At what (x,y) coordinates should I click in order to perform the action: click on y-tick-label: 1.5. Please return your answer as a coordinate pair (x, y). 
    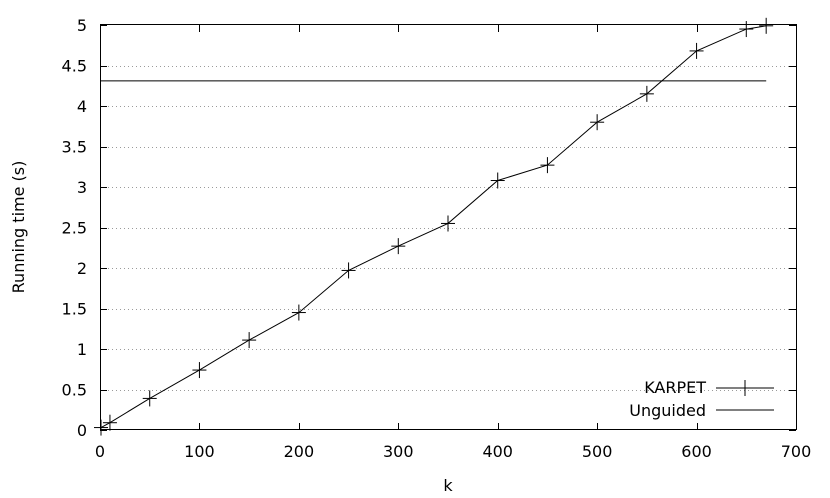
    Looking at the image, I should click on (74, 309).